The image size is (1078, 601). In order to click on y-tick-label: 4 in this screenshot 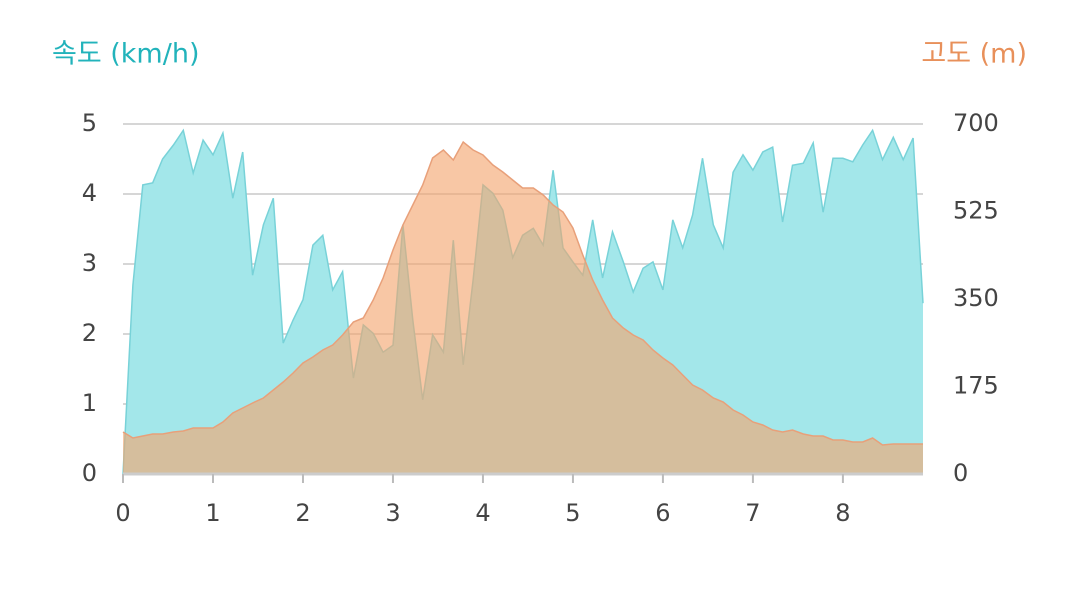, I will do `click(89, 193)`.